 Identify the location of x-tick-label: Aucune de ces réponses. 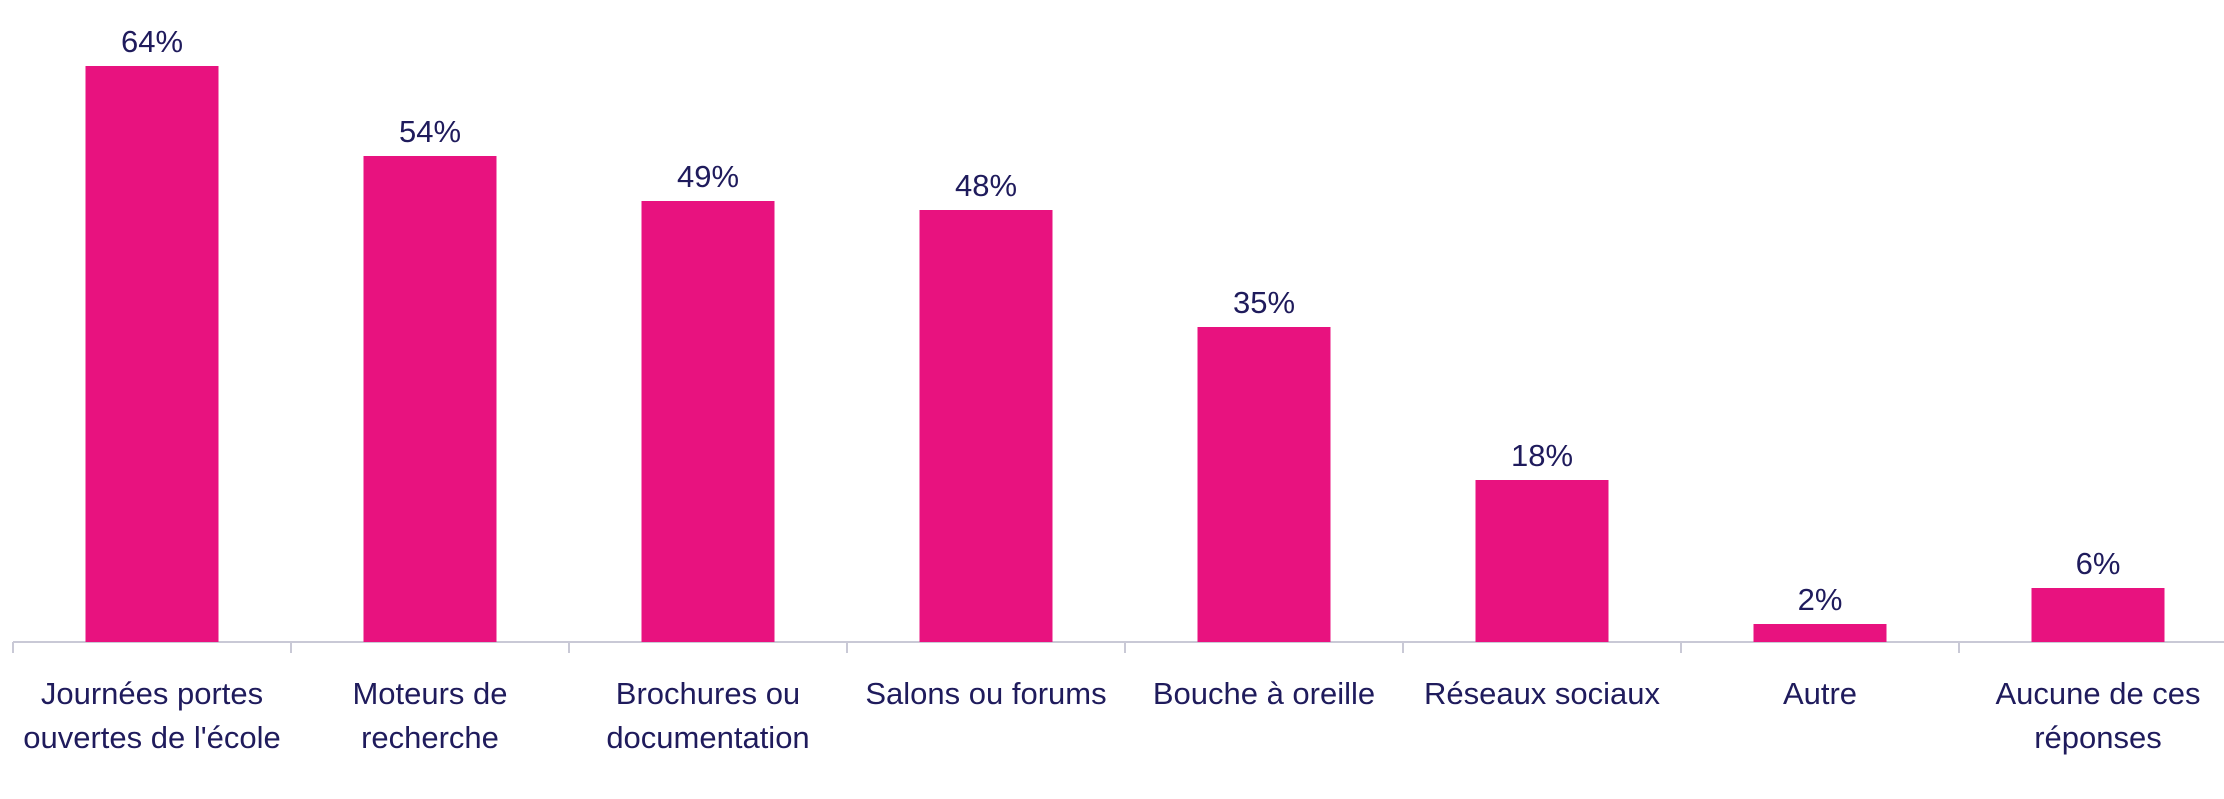
(2098, 715).